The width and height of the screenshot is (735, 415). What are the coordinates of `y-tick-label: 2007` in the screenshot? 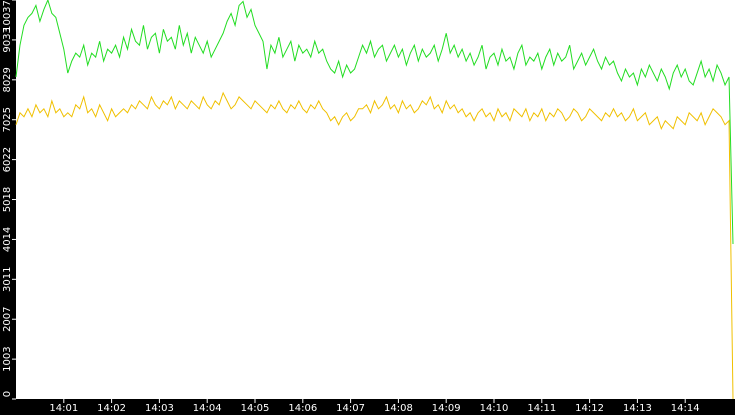 It's located at (7, 318).